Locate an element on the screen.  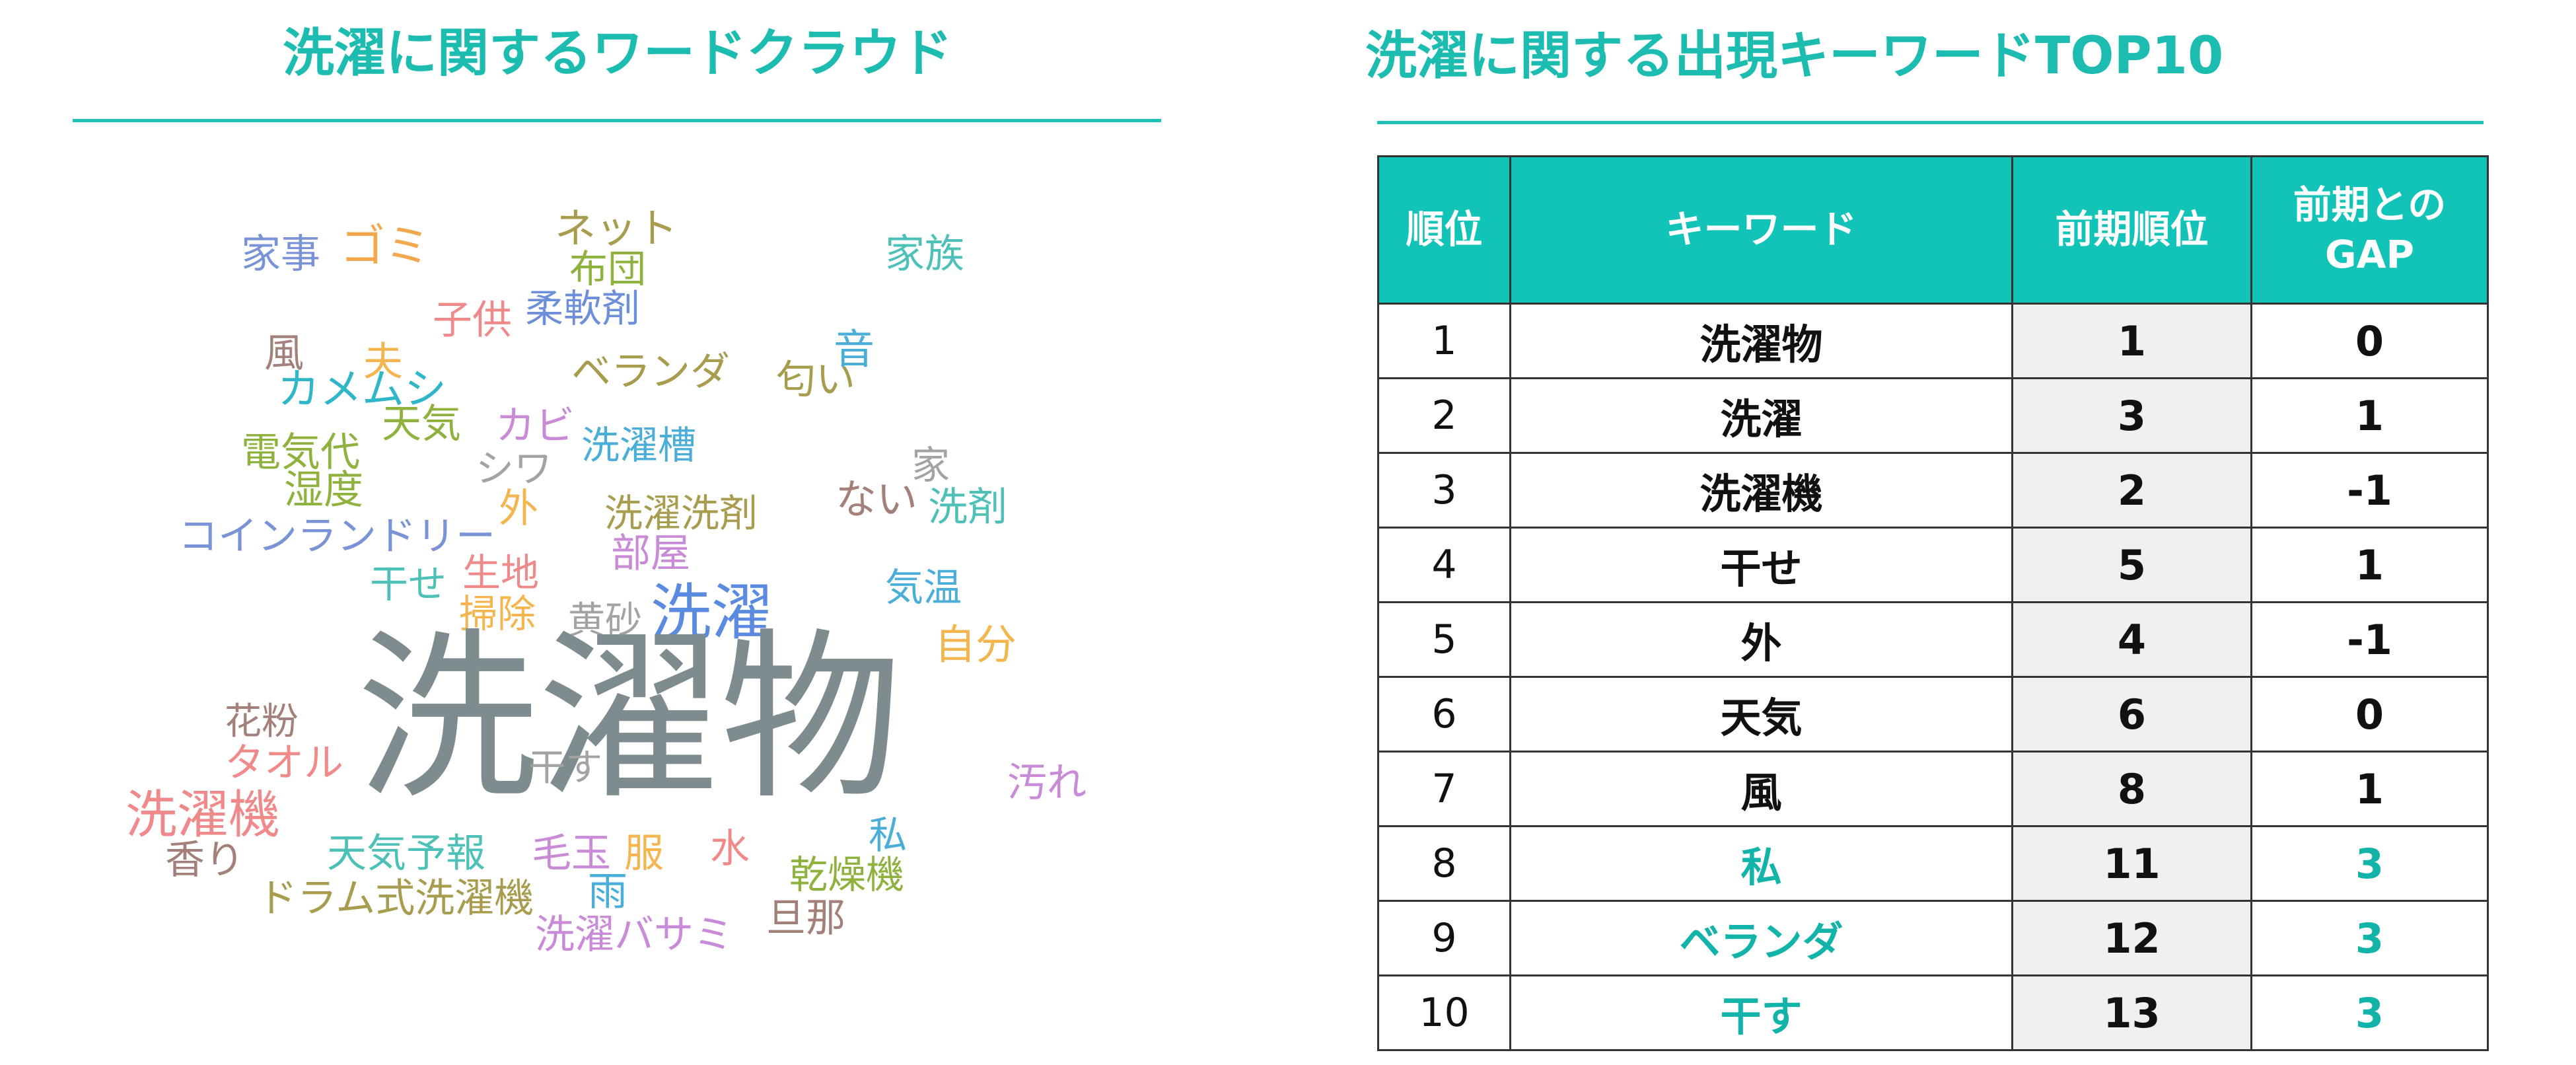
cloud-word: ない is located at coordinates (877, 499).